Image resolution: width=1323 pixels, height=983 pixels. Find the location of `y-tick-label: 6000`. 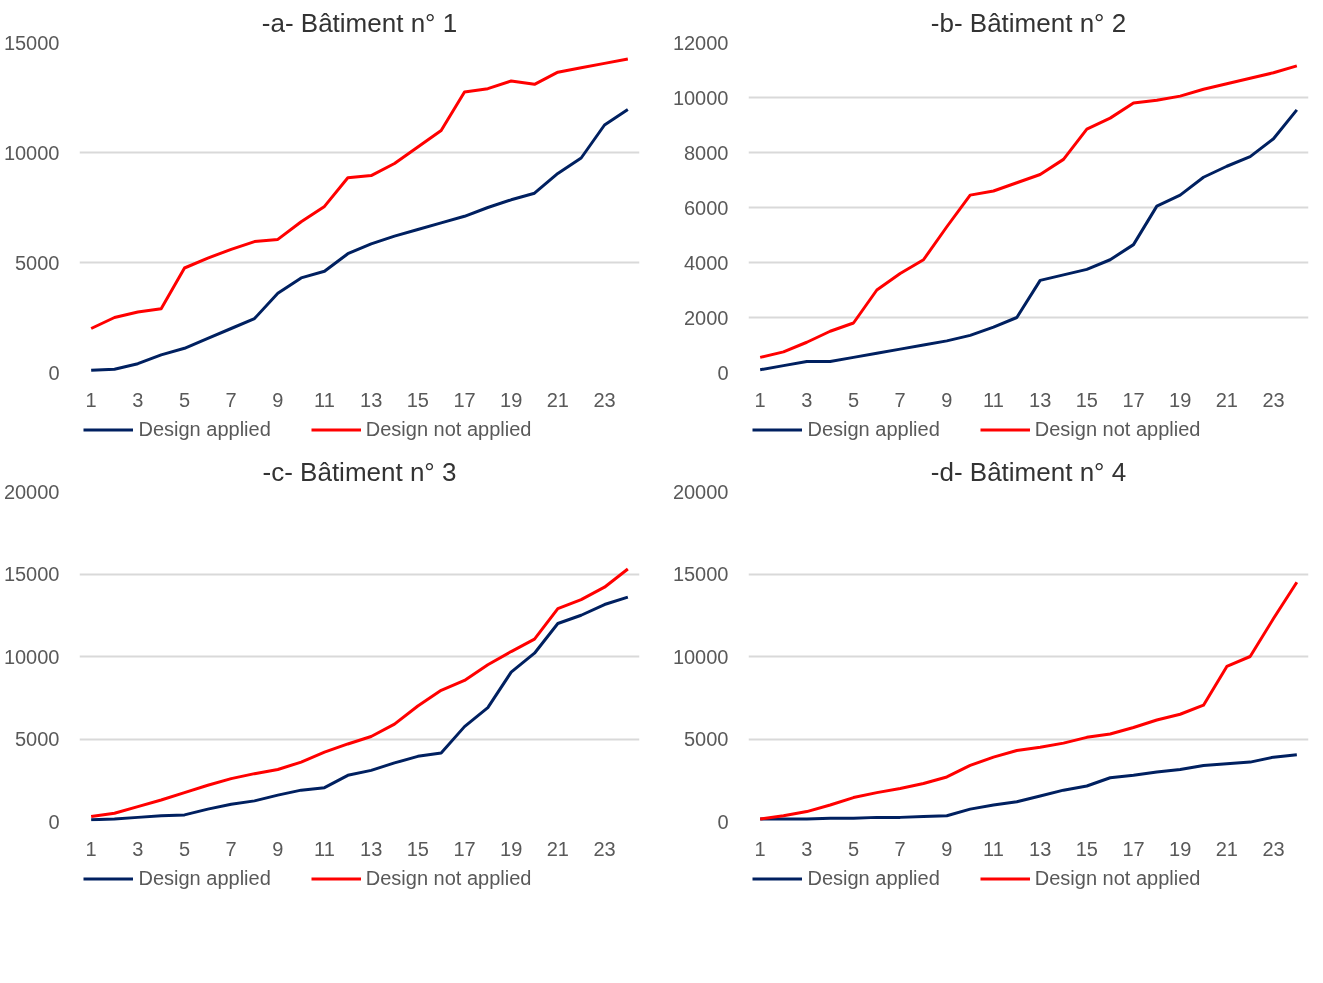

y-tick-label: 6000 is located at coordinates (706, 207).